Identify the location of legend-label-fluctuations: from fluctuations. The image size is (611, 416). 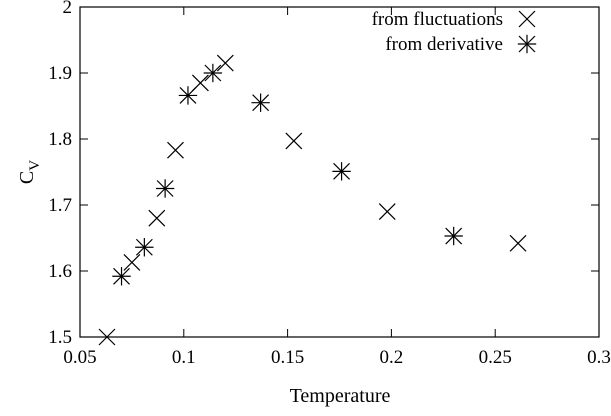
(437, 19).